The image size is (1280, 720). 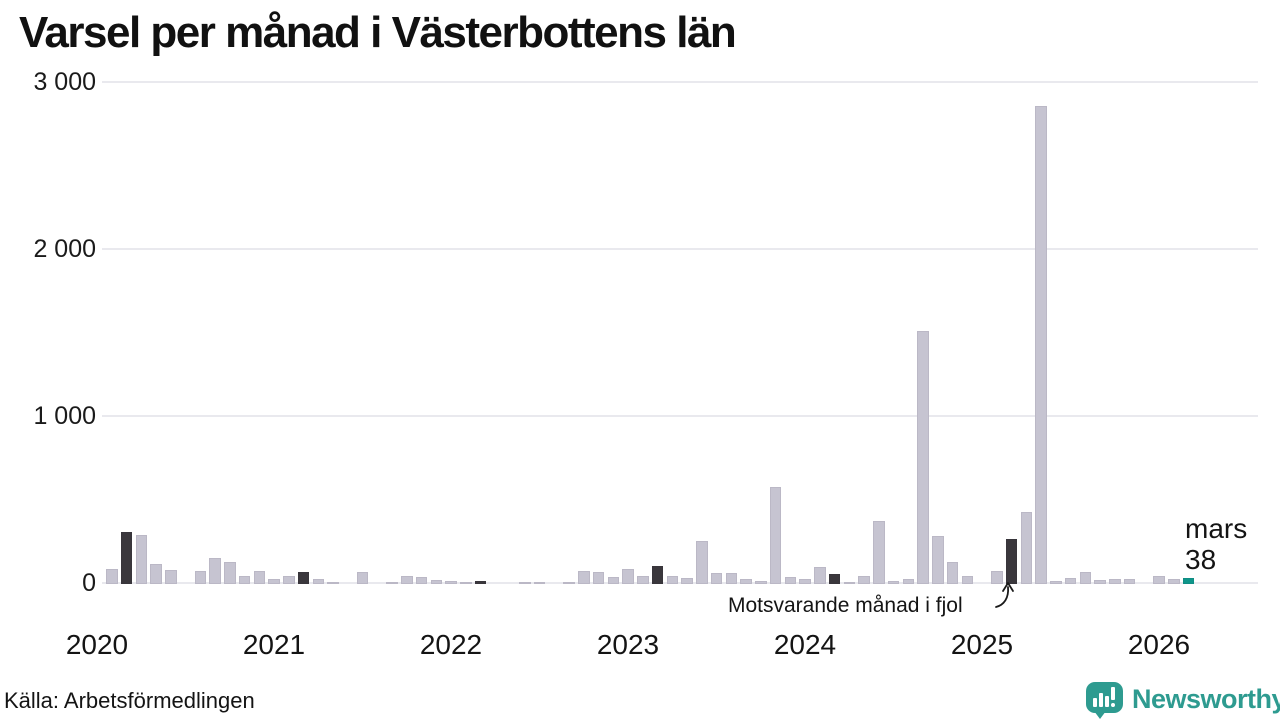 I want to click on source-caption: Källa: Arbetsförmedlingen, so click(x=129, y=700).